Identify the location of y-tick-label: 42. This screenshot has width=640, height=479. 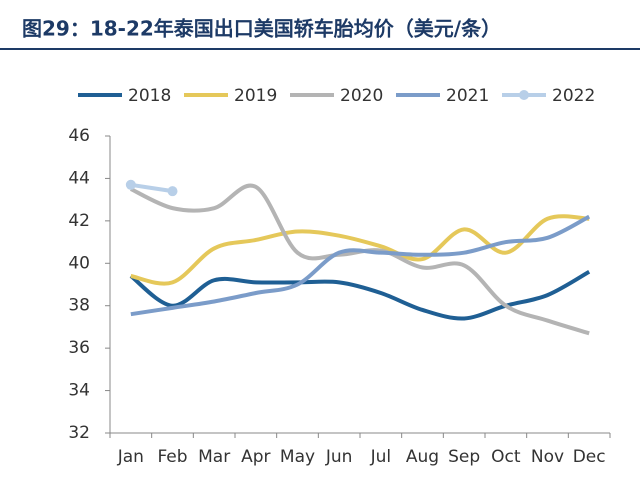
(79, 221).